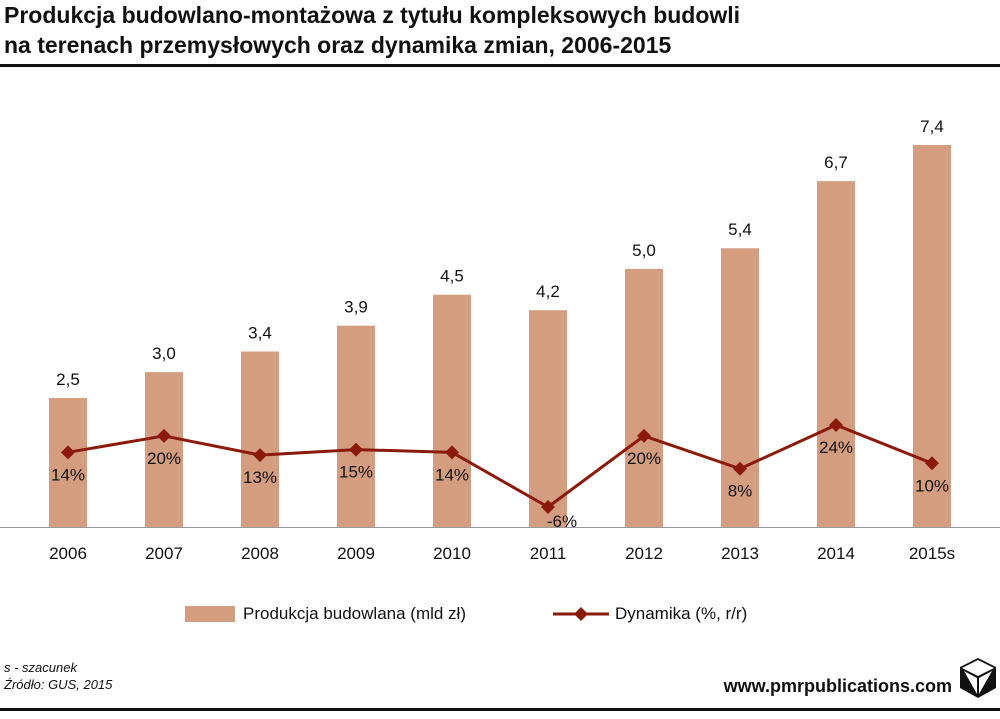 The image size is (1000, 719). I want to click on legend-item-line: Dynamika (%, r/r), so click(650, 614).